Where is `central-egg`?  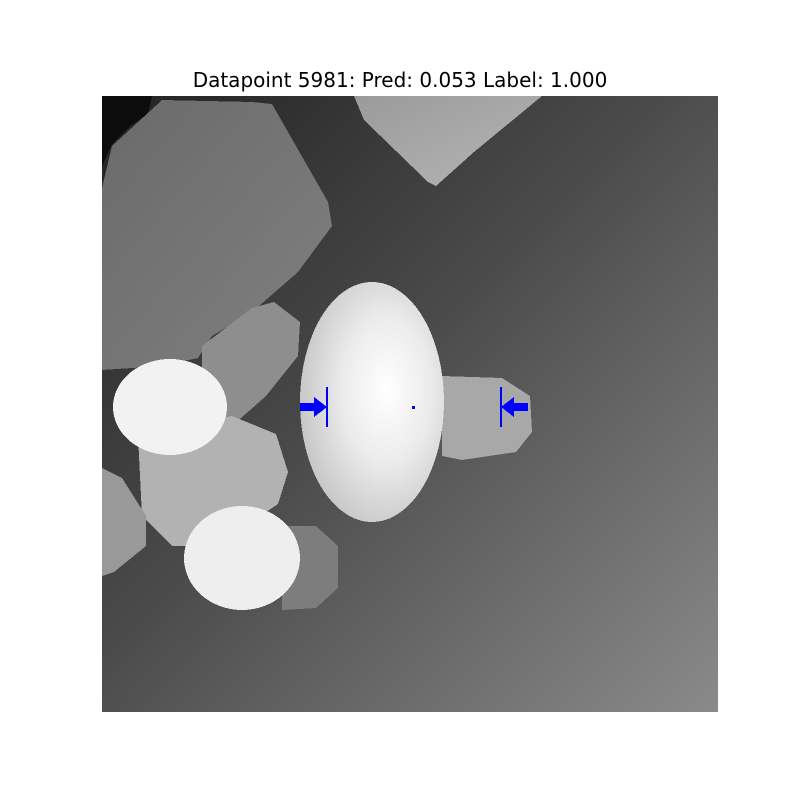 central-egg is located at coordinates (372, 402).